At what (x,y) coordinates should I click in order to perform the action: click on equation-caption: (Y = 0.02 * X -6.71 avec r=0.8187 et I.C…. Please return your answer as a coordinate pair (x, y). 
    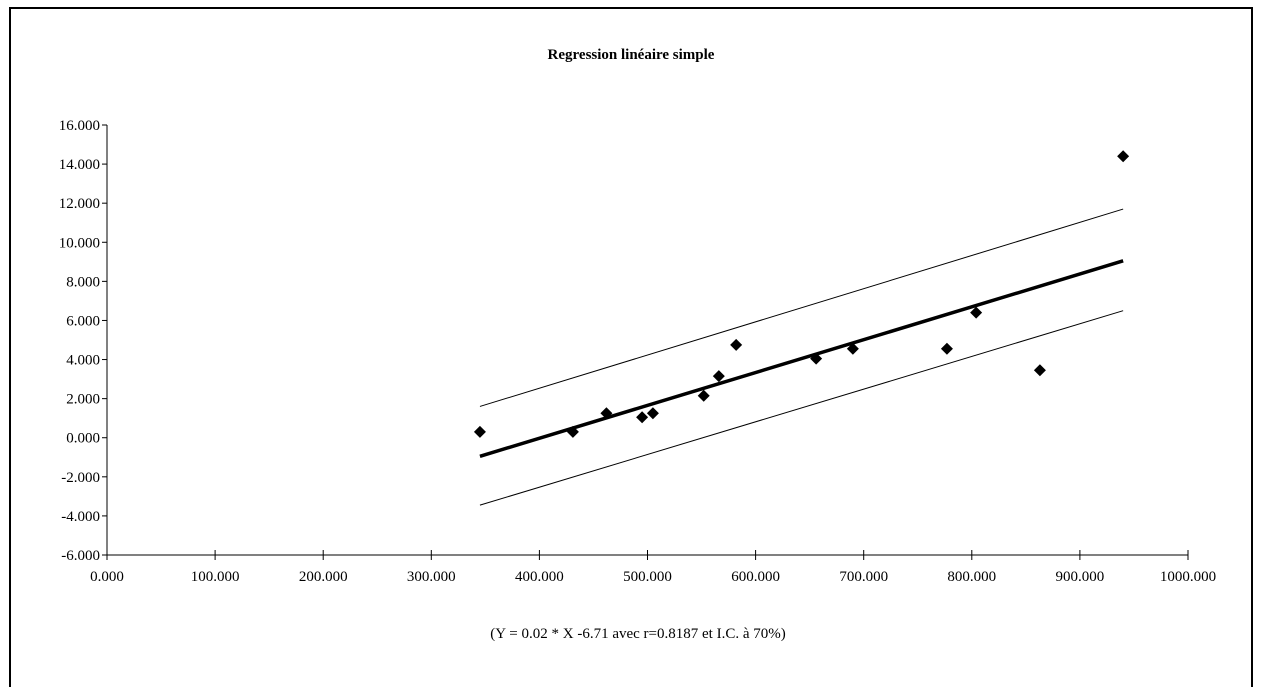
    Looking at the image, I should click on (637, 634).